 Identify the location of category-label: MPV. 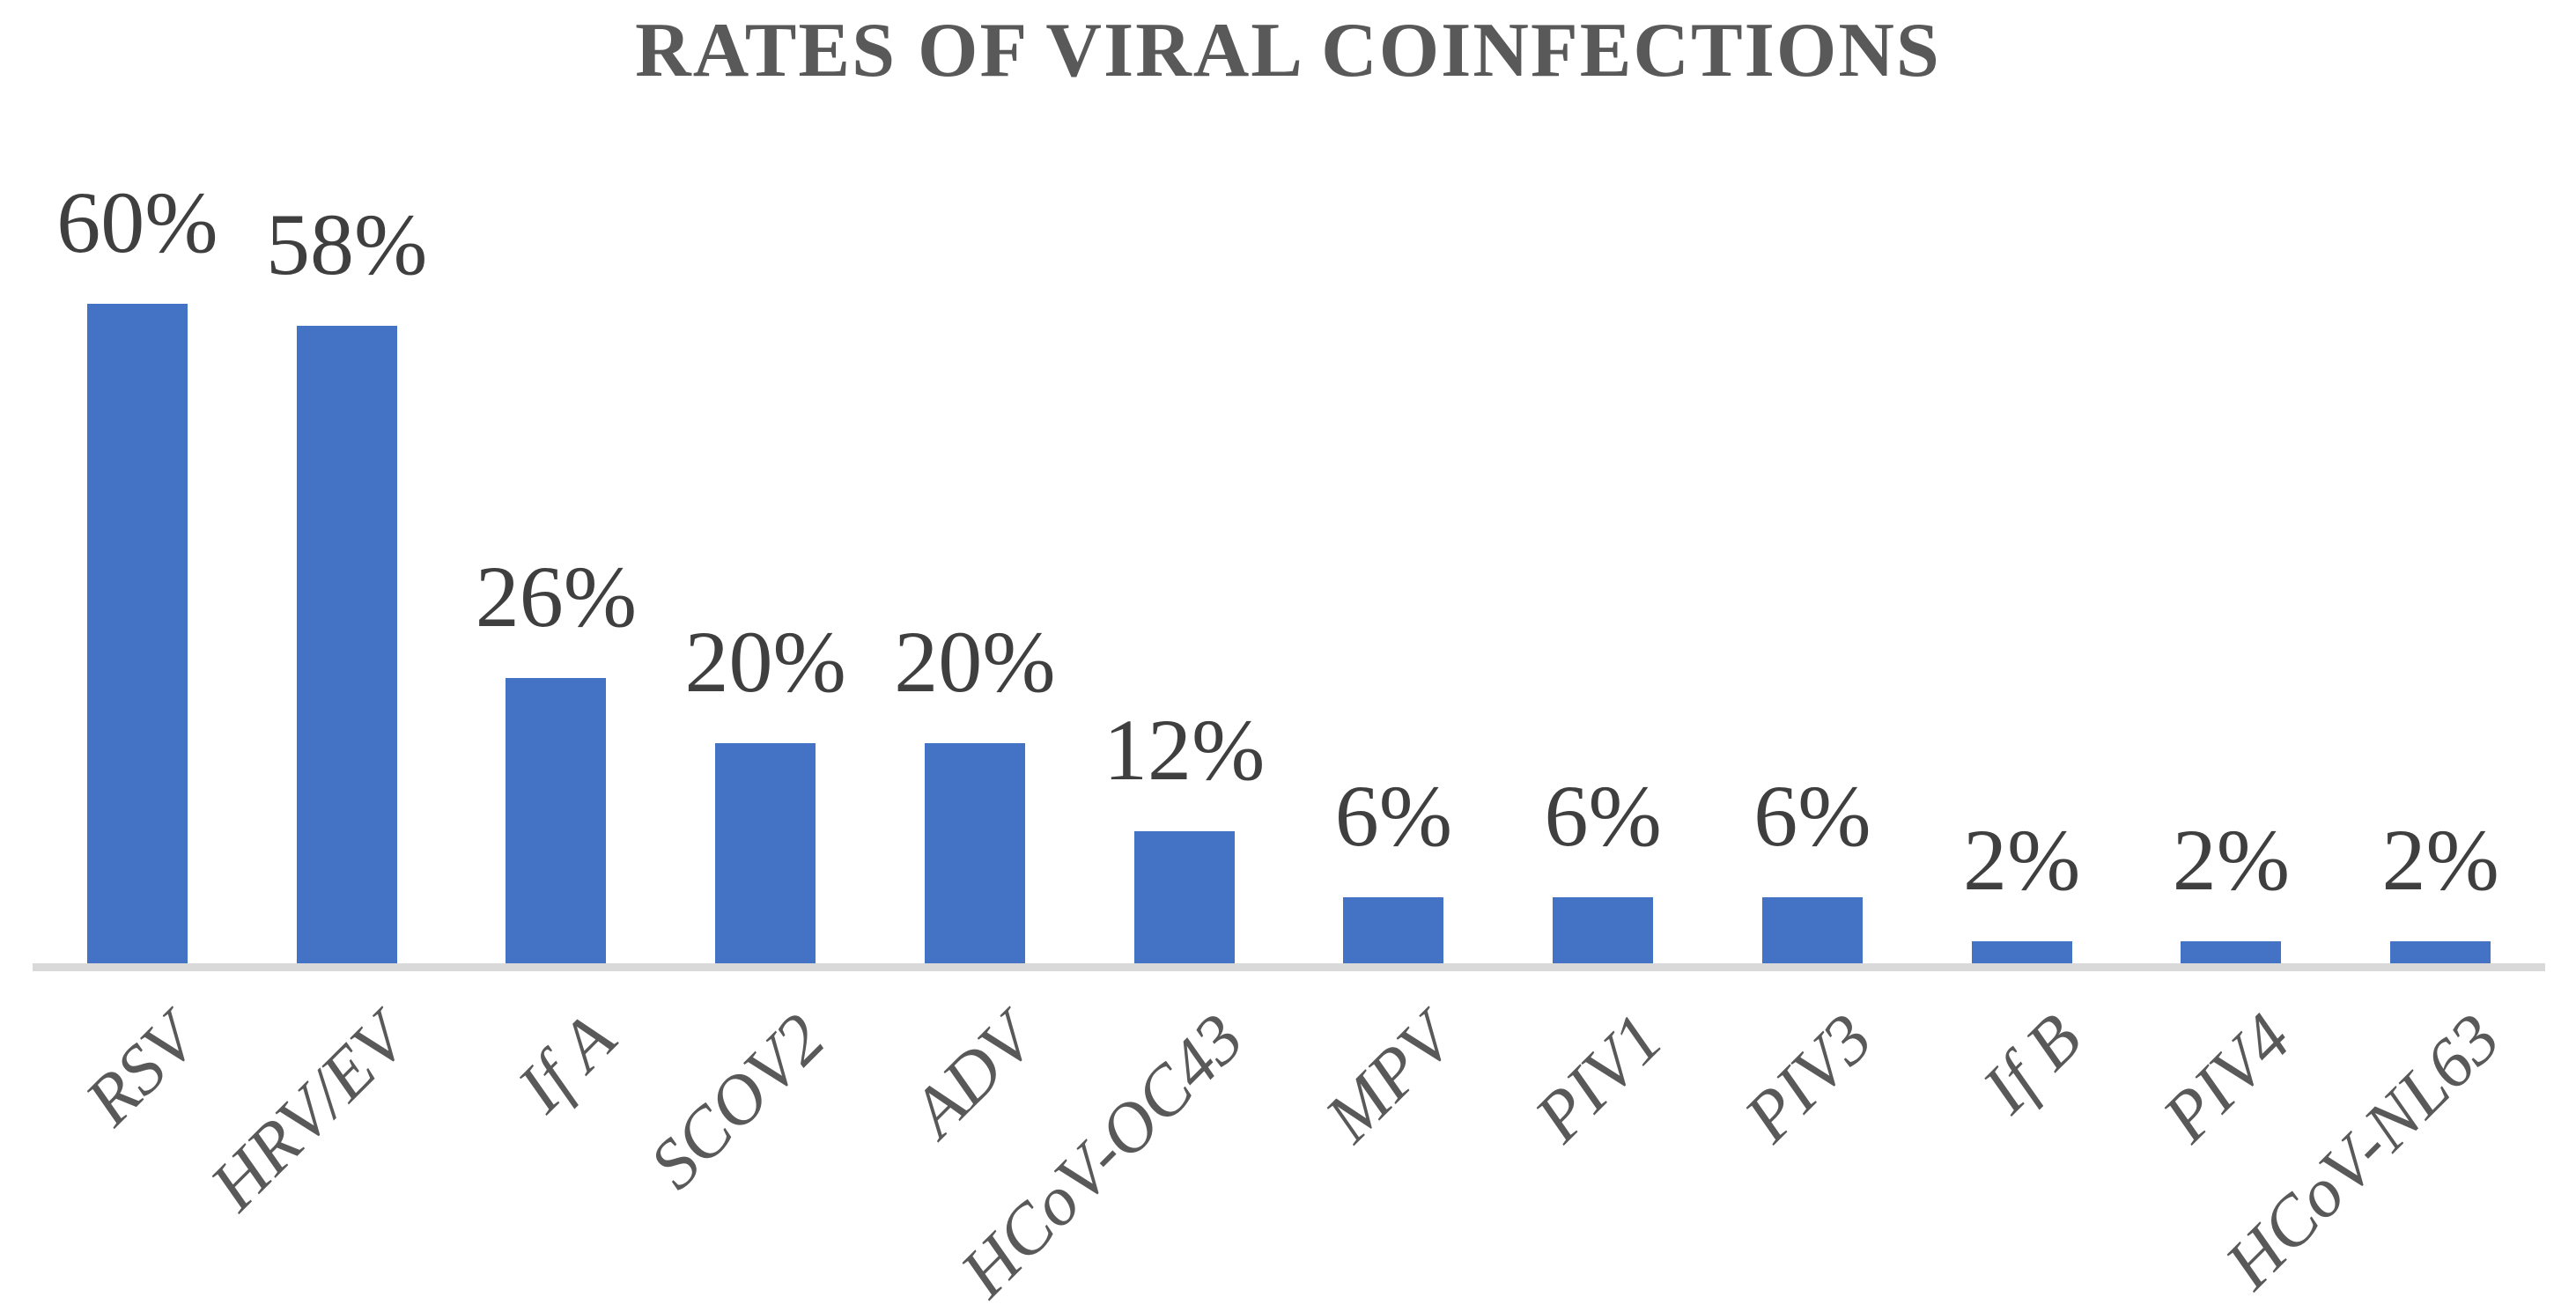
(1389, 1078).